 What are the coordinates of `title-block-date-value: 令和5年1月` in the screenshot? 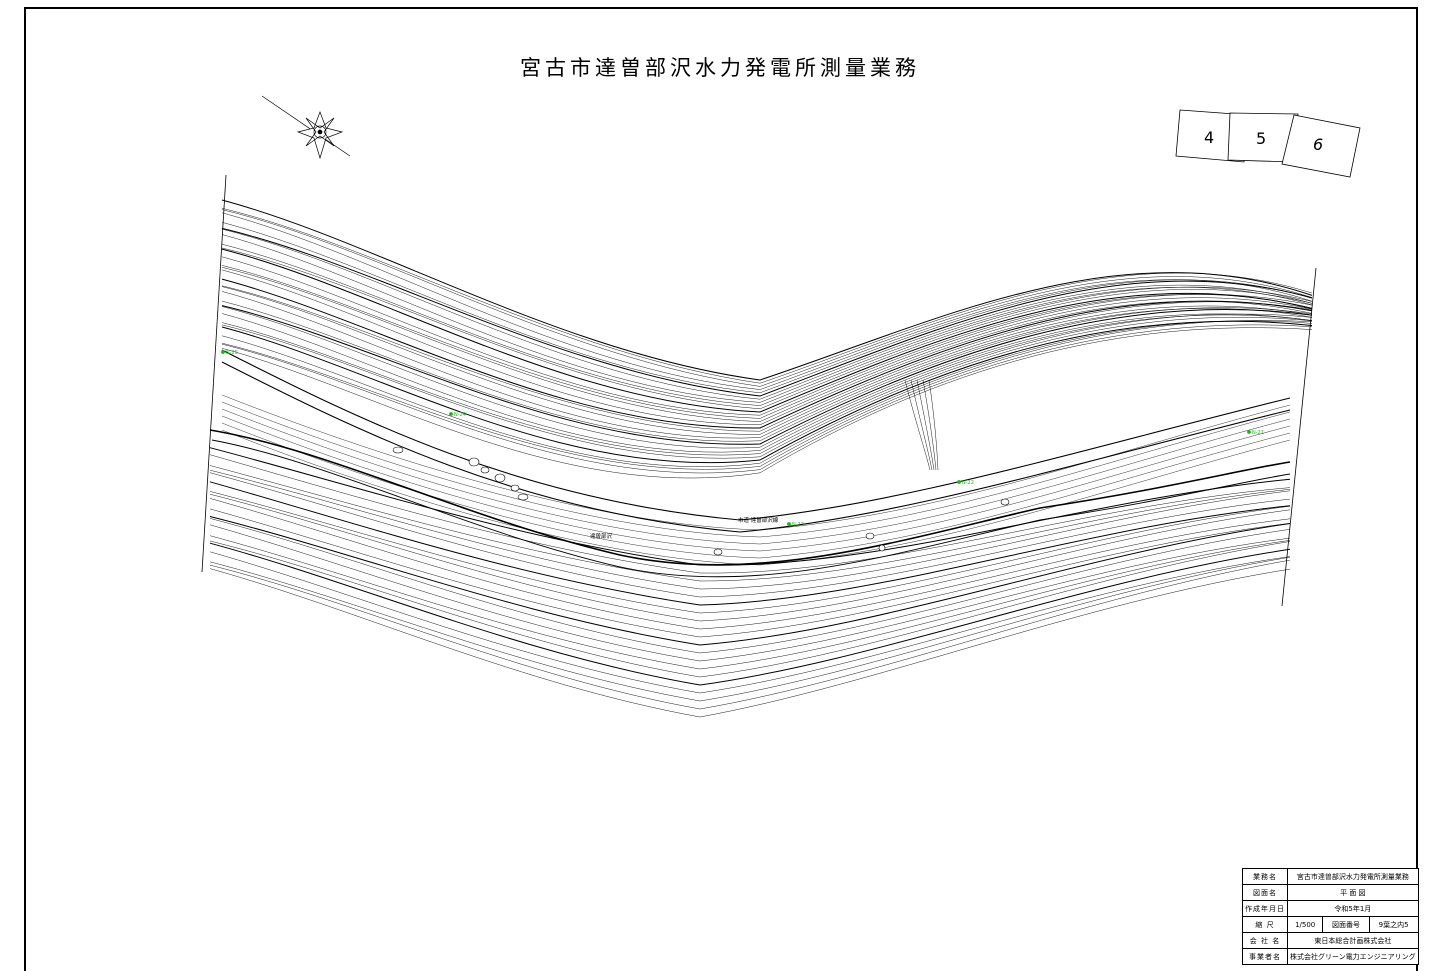 It's located at (1353, 908).